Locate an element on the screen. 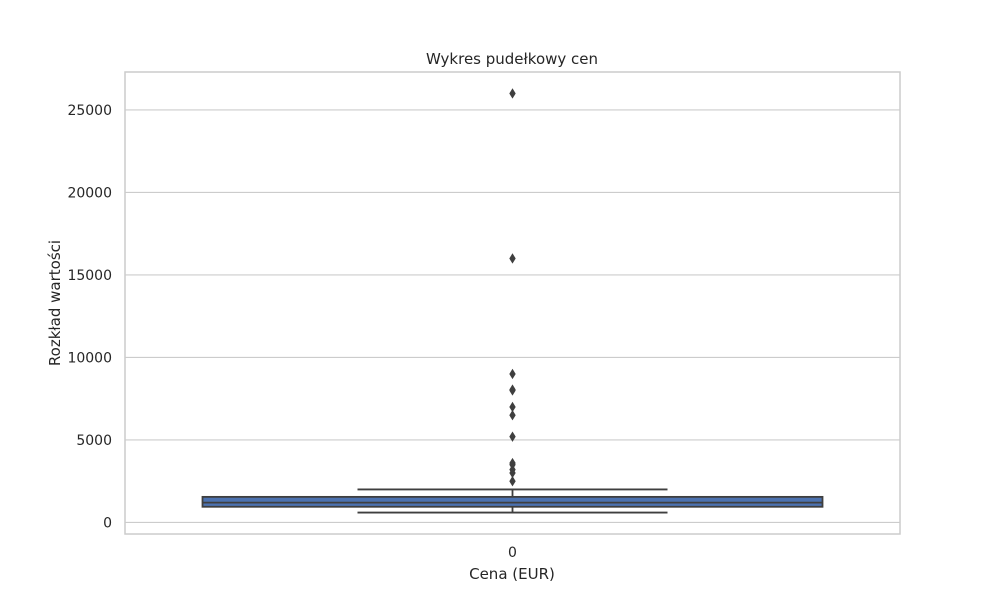 Image resolution: width=1000 pixels, height=600 pixels. y-tick-label: 5000 is located at coordinates (94, 441).